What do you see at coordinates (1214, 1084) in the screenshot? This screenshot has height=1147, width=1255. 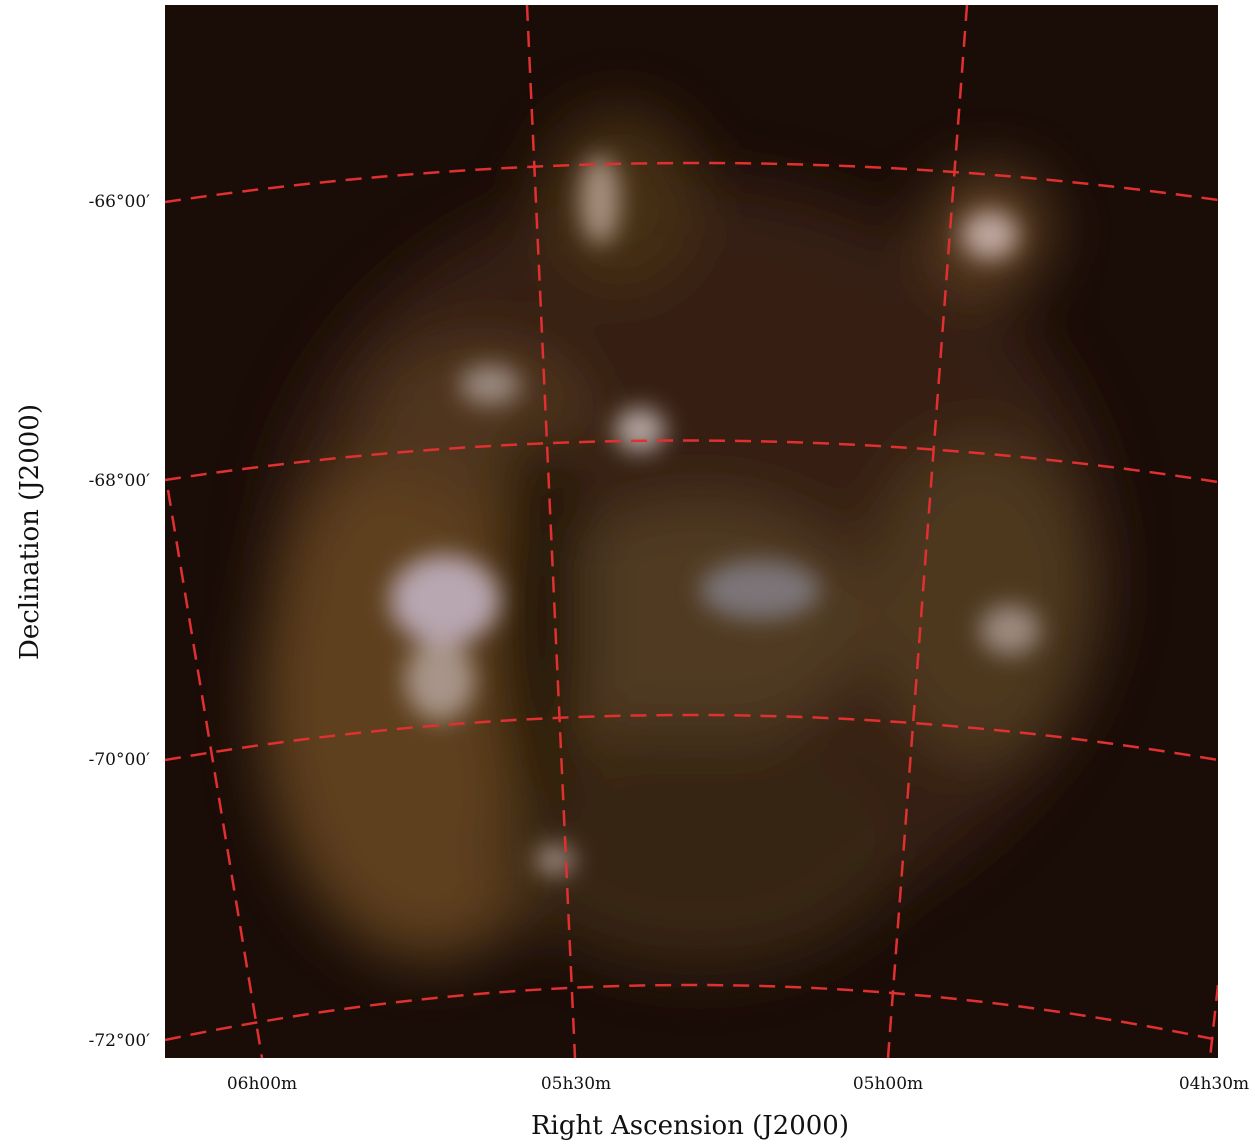 I see `x-tick-label: 04h30m` at bounding box center [1214, 1084].